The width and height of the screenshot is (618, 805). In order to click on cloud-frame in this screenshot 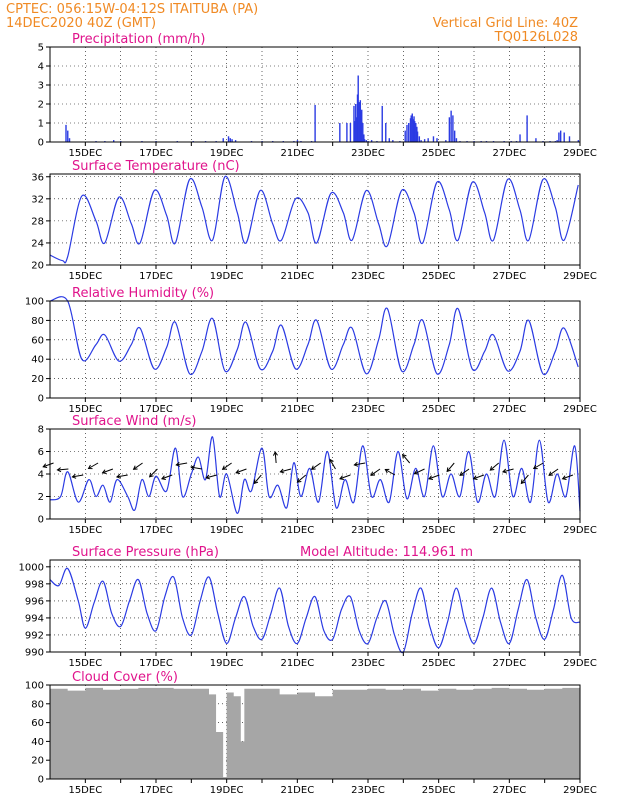, I will do `click(315, 732)`.